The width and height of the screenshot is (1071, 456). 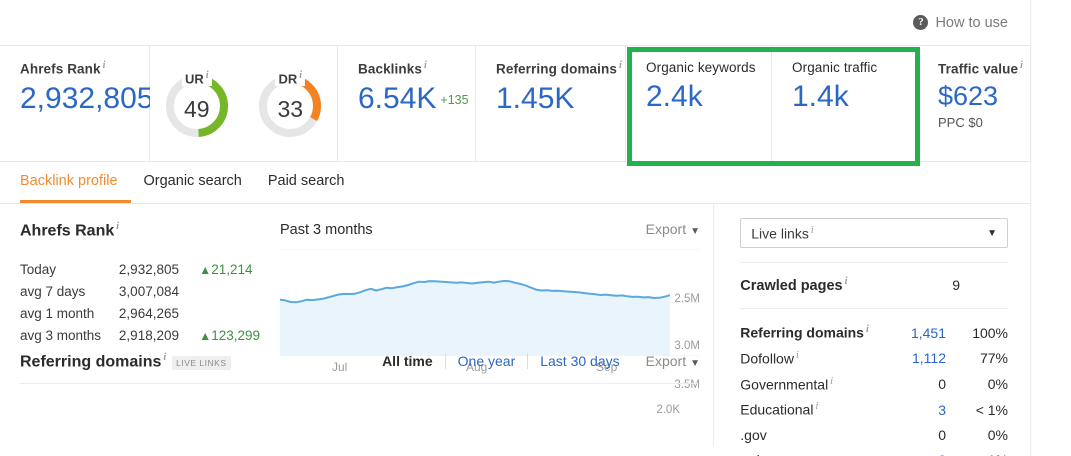 What do you see at coordinates (687, 346) in the screenshot?
I see `rank-chart-ytick-1: 3.0M` at bounding box center [687, 346].